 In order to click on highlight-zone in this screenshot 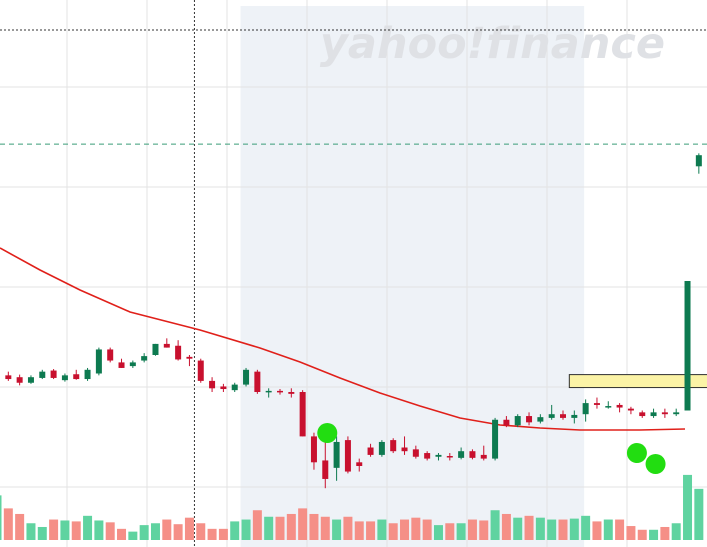, I will do `click(637, 381)`.